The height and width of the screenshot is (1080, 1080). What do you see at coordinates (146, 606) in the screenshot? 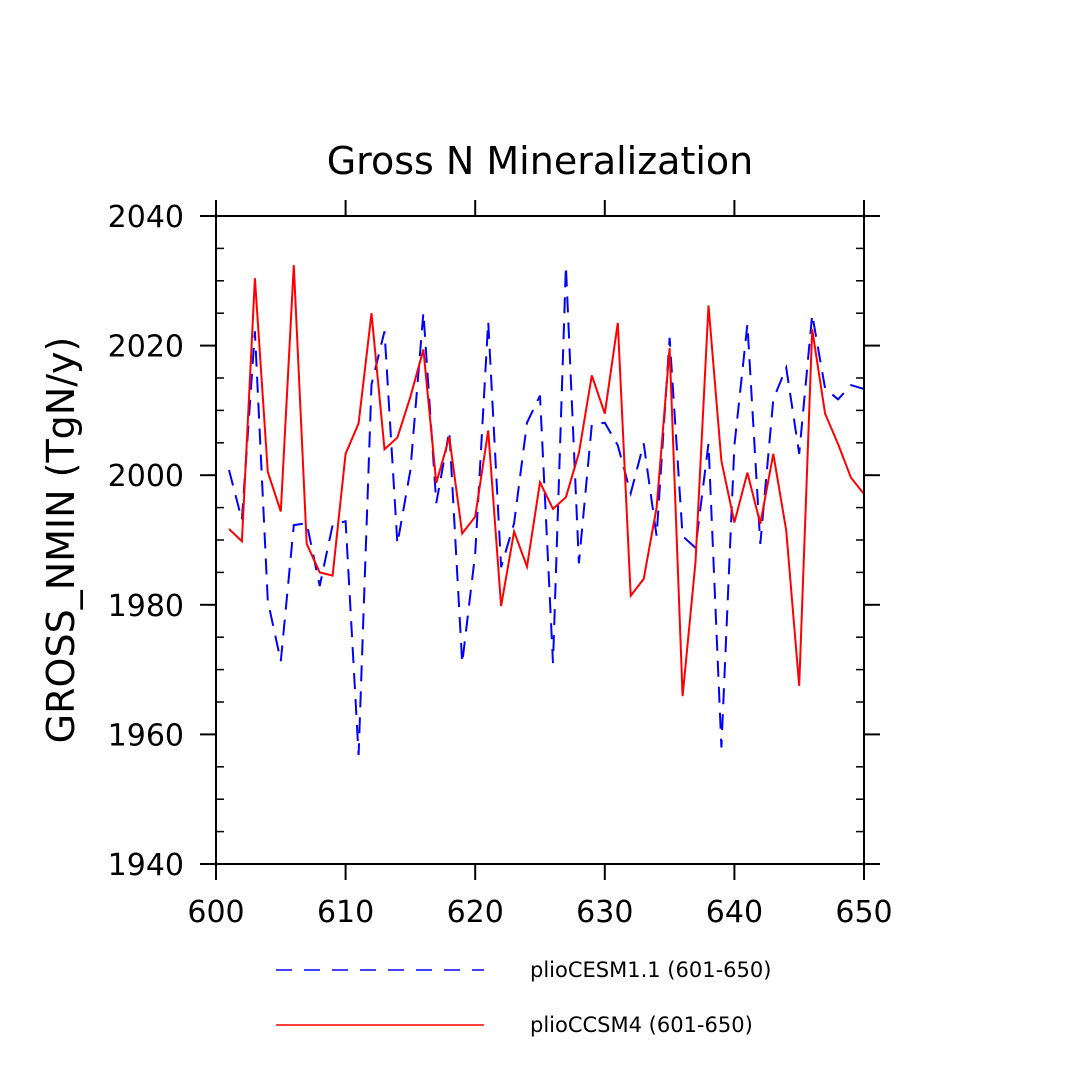
I see `y-tick-label: 1980` at bounding box center [146, 606].